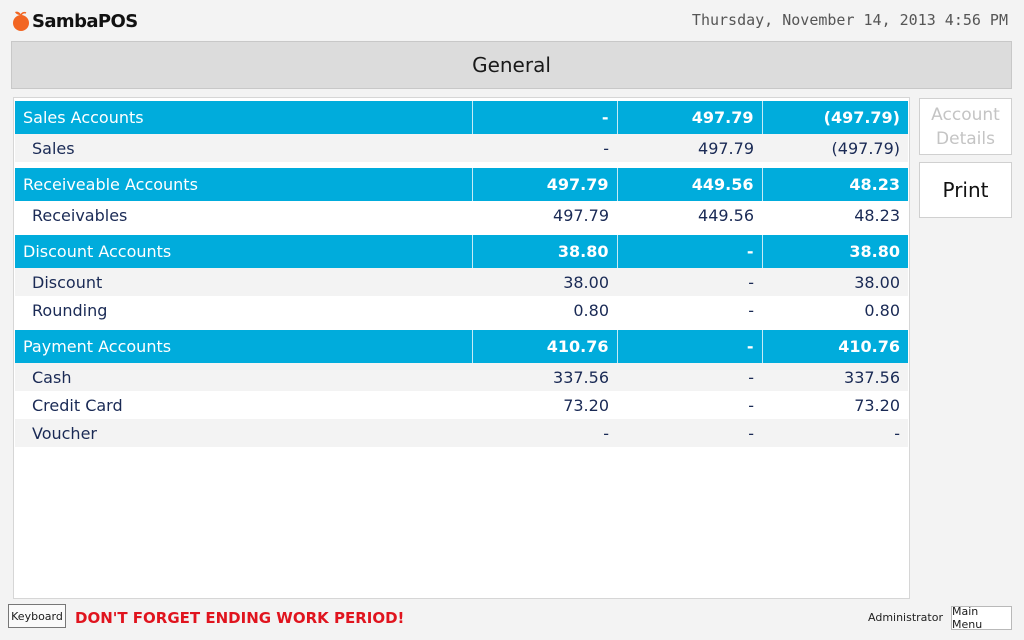 The image size is (1024, 640). What do you see at coordinates (461, 310) in the screenshot?
I see `account-row-rounding: Rounding 0.80 - 0.80` at bounding box center [461, 310].